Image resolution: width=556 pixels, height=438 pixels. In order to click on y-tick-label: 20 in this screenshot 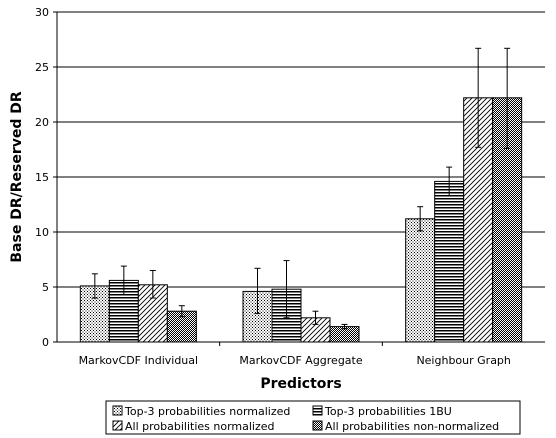, I will do `click(42, 122)`.